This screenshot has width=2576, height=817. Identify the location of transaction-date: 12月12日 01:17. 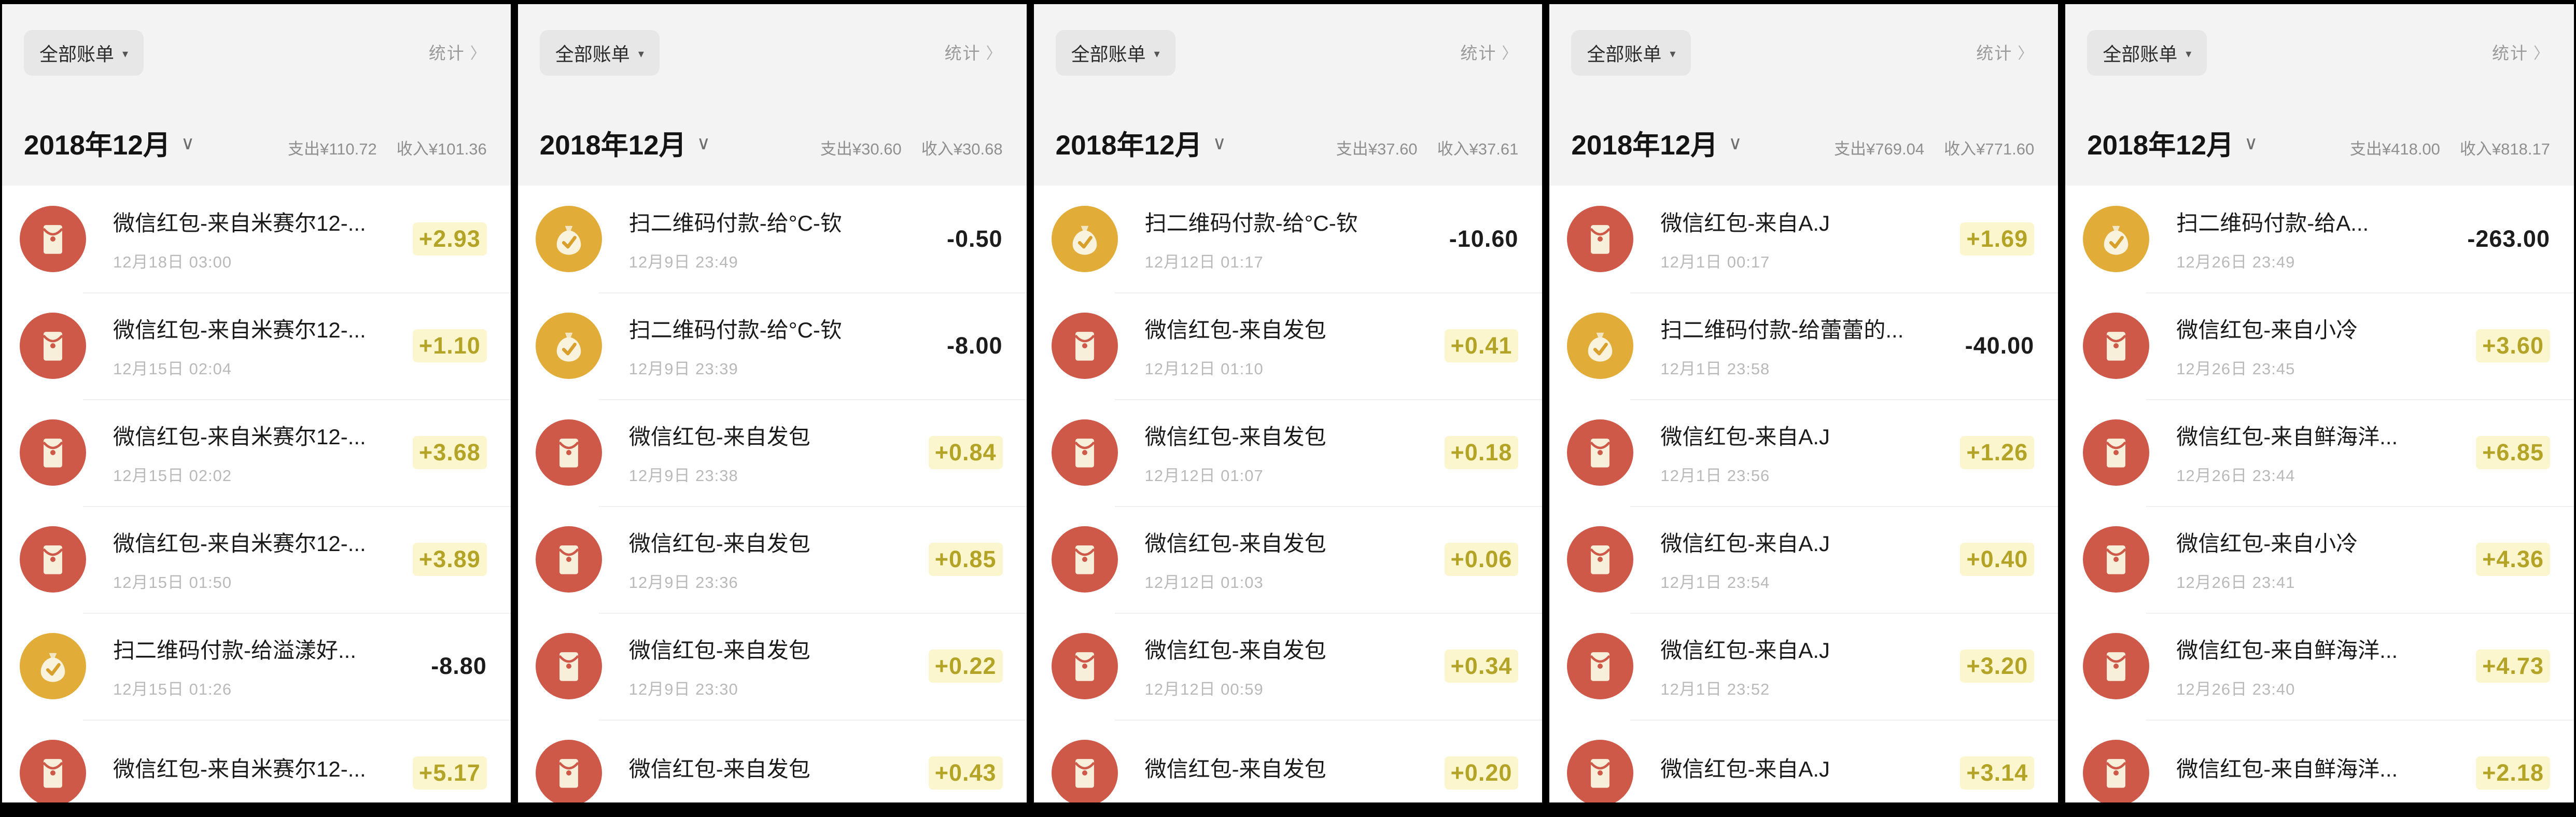
(1204, 262).